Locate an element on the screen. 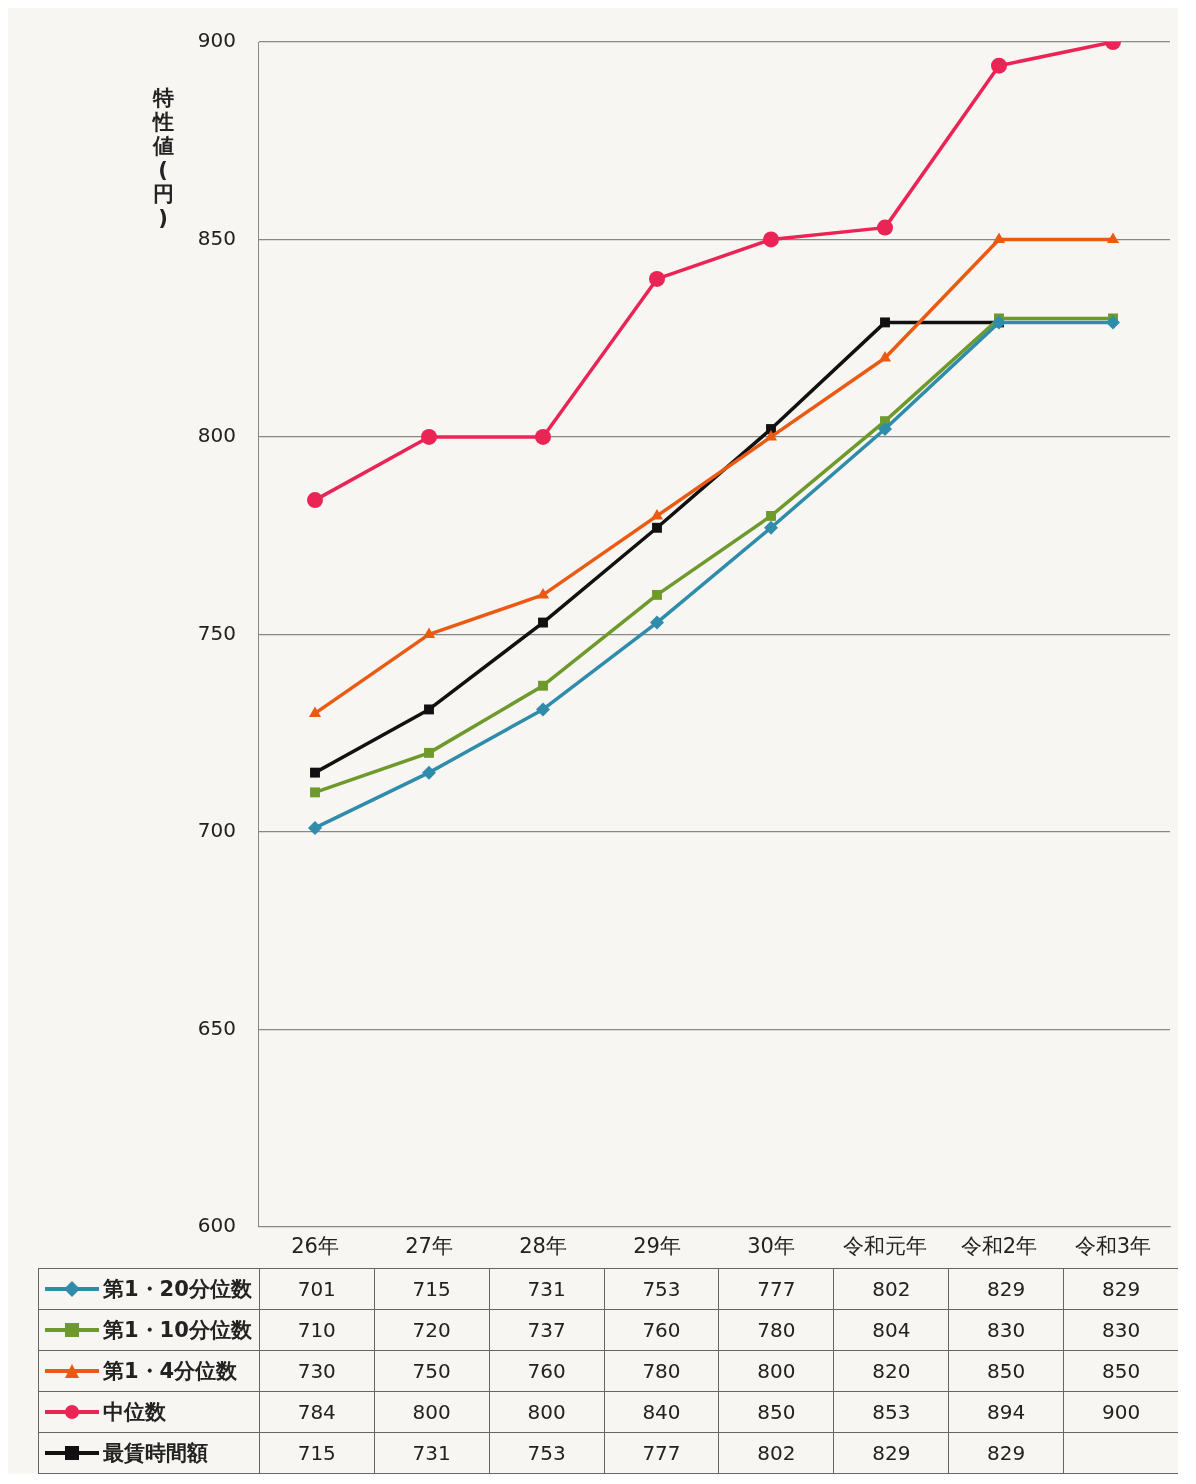  y-tick-label: 600 is located at coordinates (216, 1225).